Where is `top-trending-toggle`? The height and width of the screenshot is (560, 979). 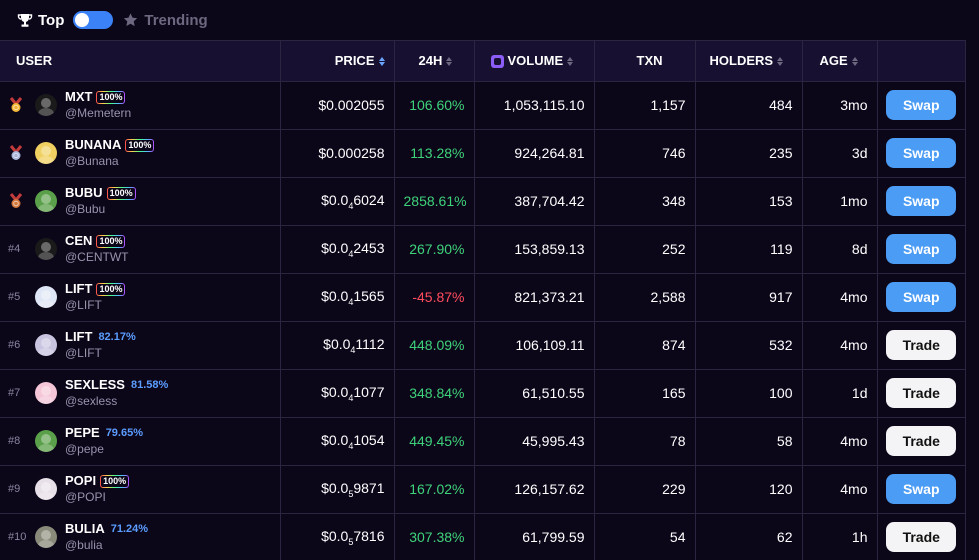
top-trending-toggle is located at coordinates (93, 20).